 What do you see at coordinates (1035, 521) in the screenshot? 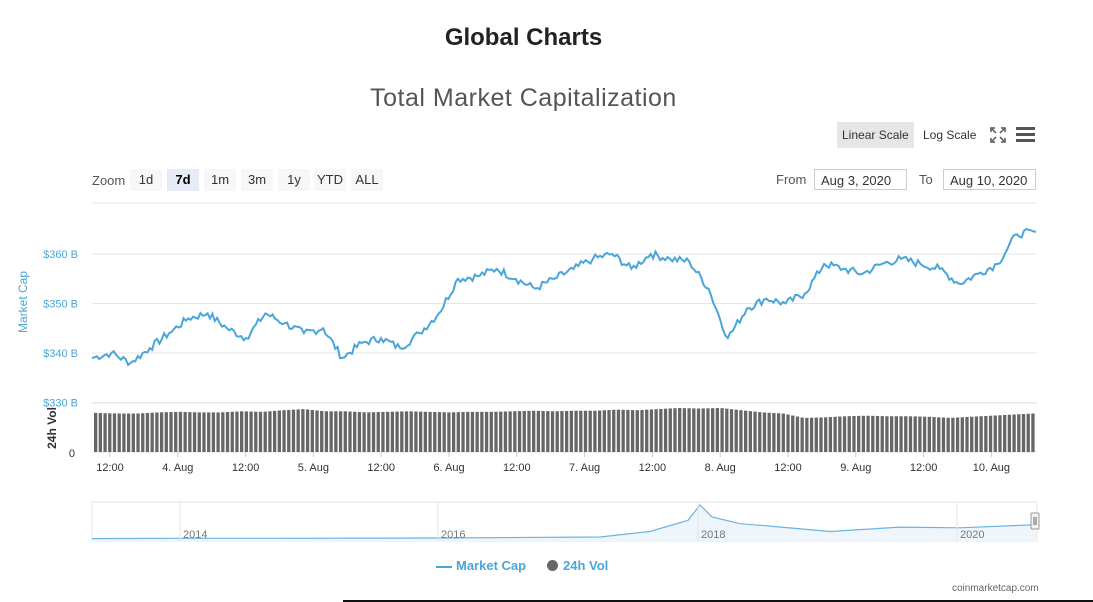
I see `navigator-handle` at bounding box center [1035, 521].